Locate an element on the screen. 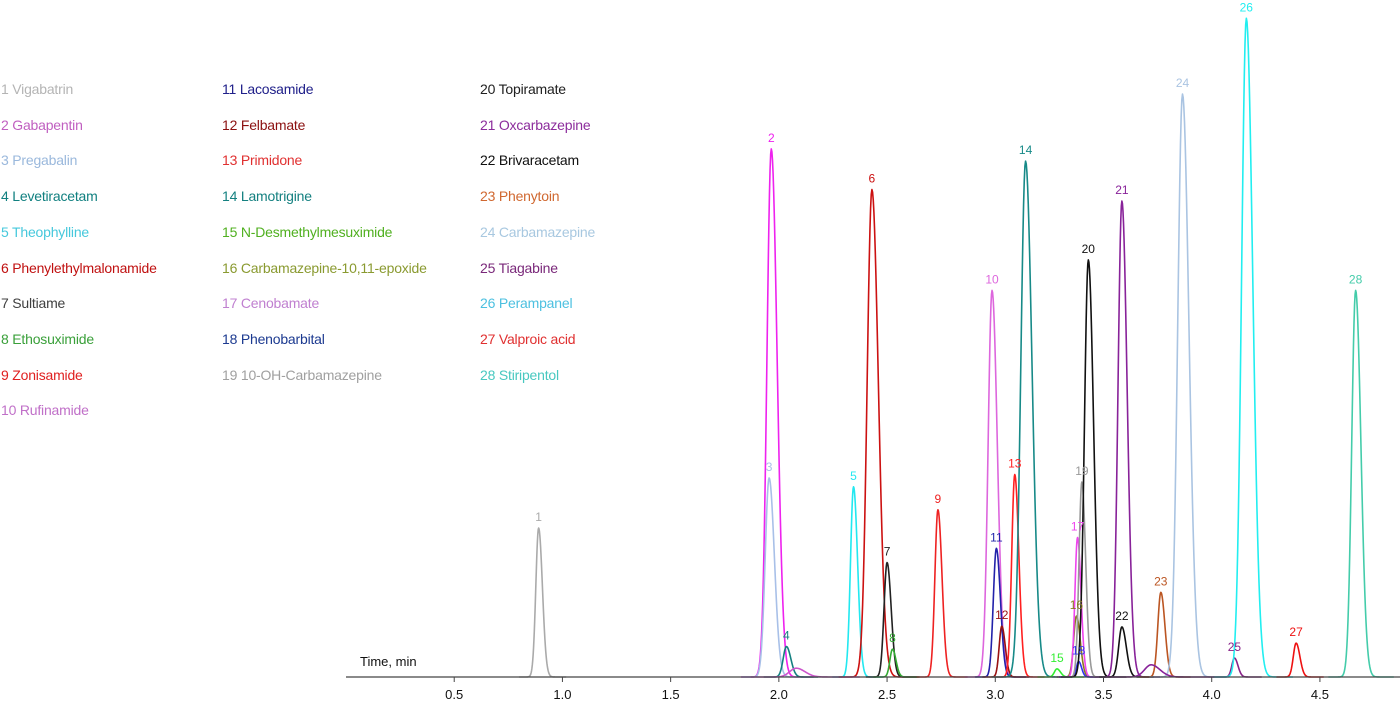 The width and height of the screenshot is (1400, 708). peak-label: 28 is located at coordinates (1356, 279).